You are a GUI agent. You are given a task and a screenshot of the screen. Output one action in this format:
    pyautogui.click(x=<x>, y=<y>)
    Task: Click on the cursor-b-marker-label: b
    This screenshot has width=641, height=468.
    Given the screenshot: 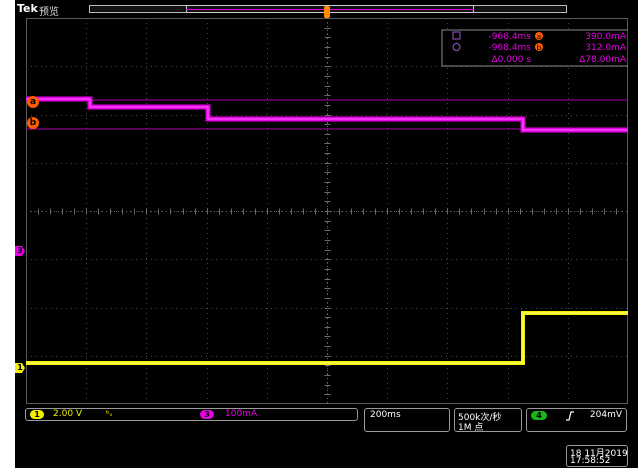 What is the action you would take?
    pyautogui.click(x=33, y=123)
    